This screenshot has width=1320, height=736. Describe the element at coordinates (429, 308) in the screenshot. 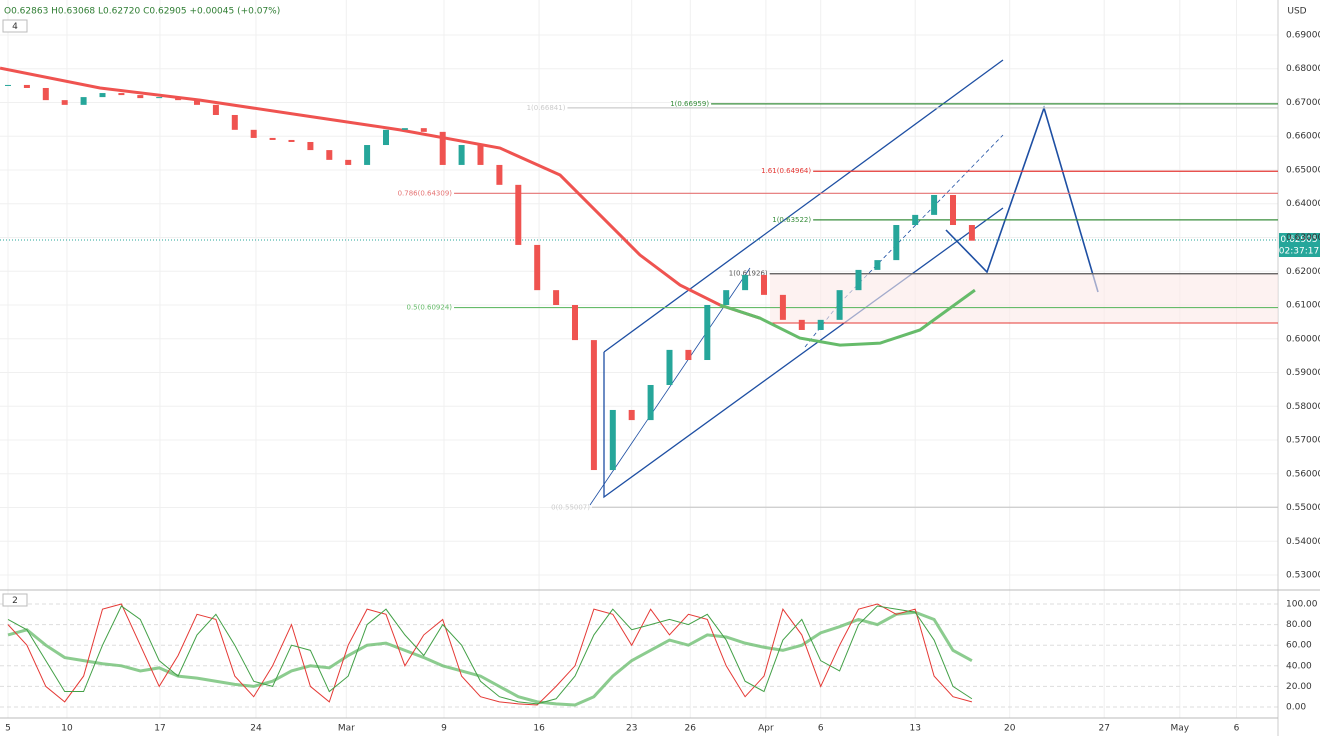

I see `fib-label: 0.5(0.60924)` at that location.